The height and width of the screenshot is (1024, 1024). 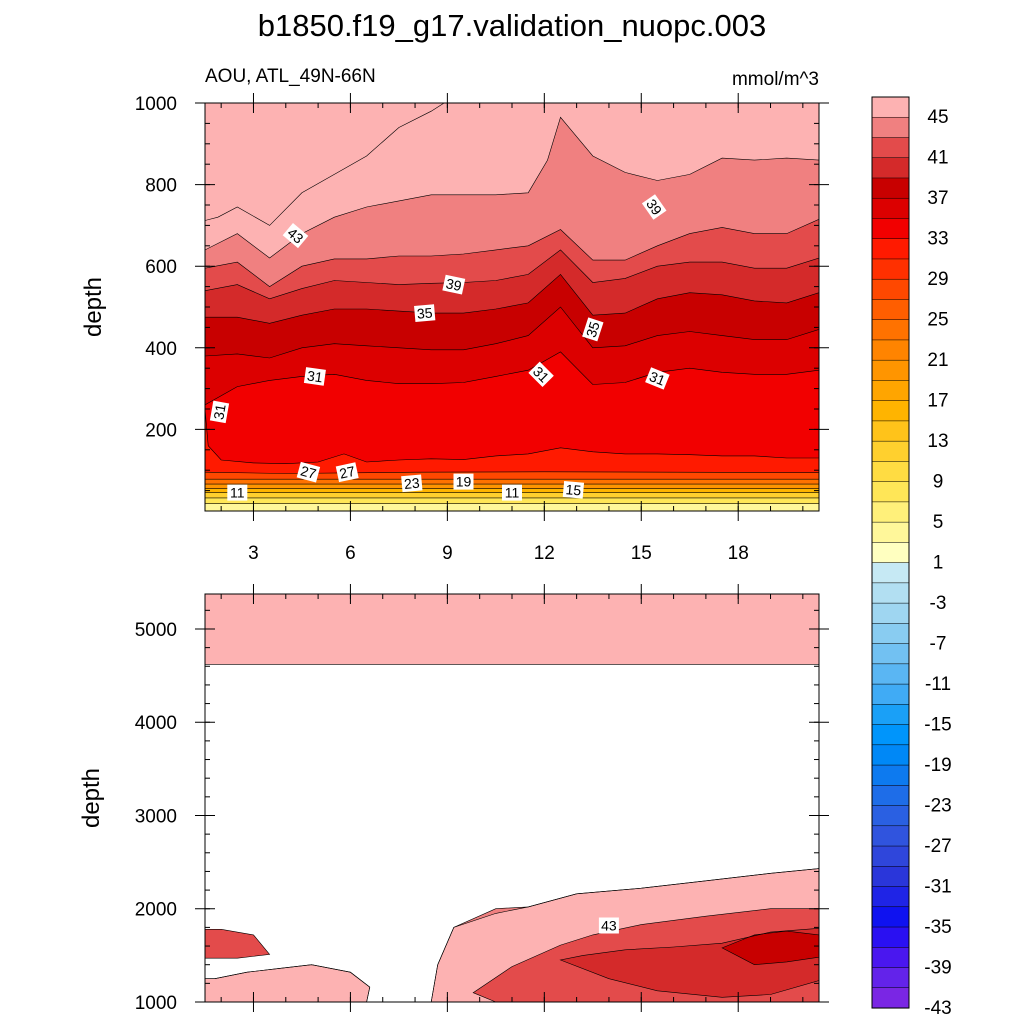 I want to click on contour-label-text: 39, so click(x=454, y=284).